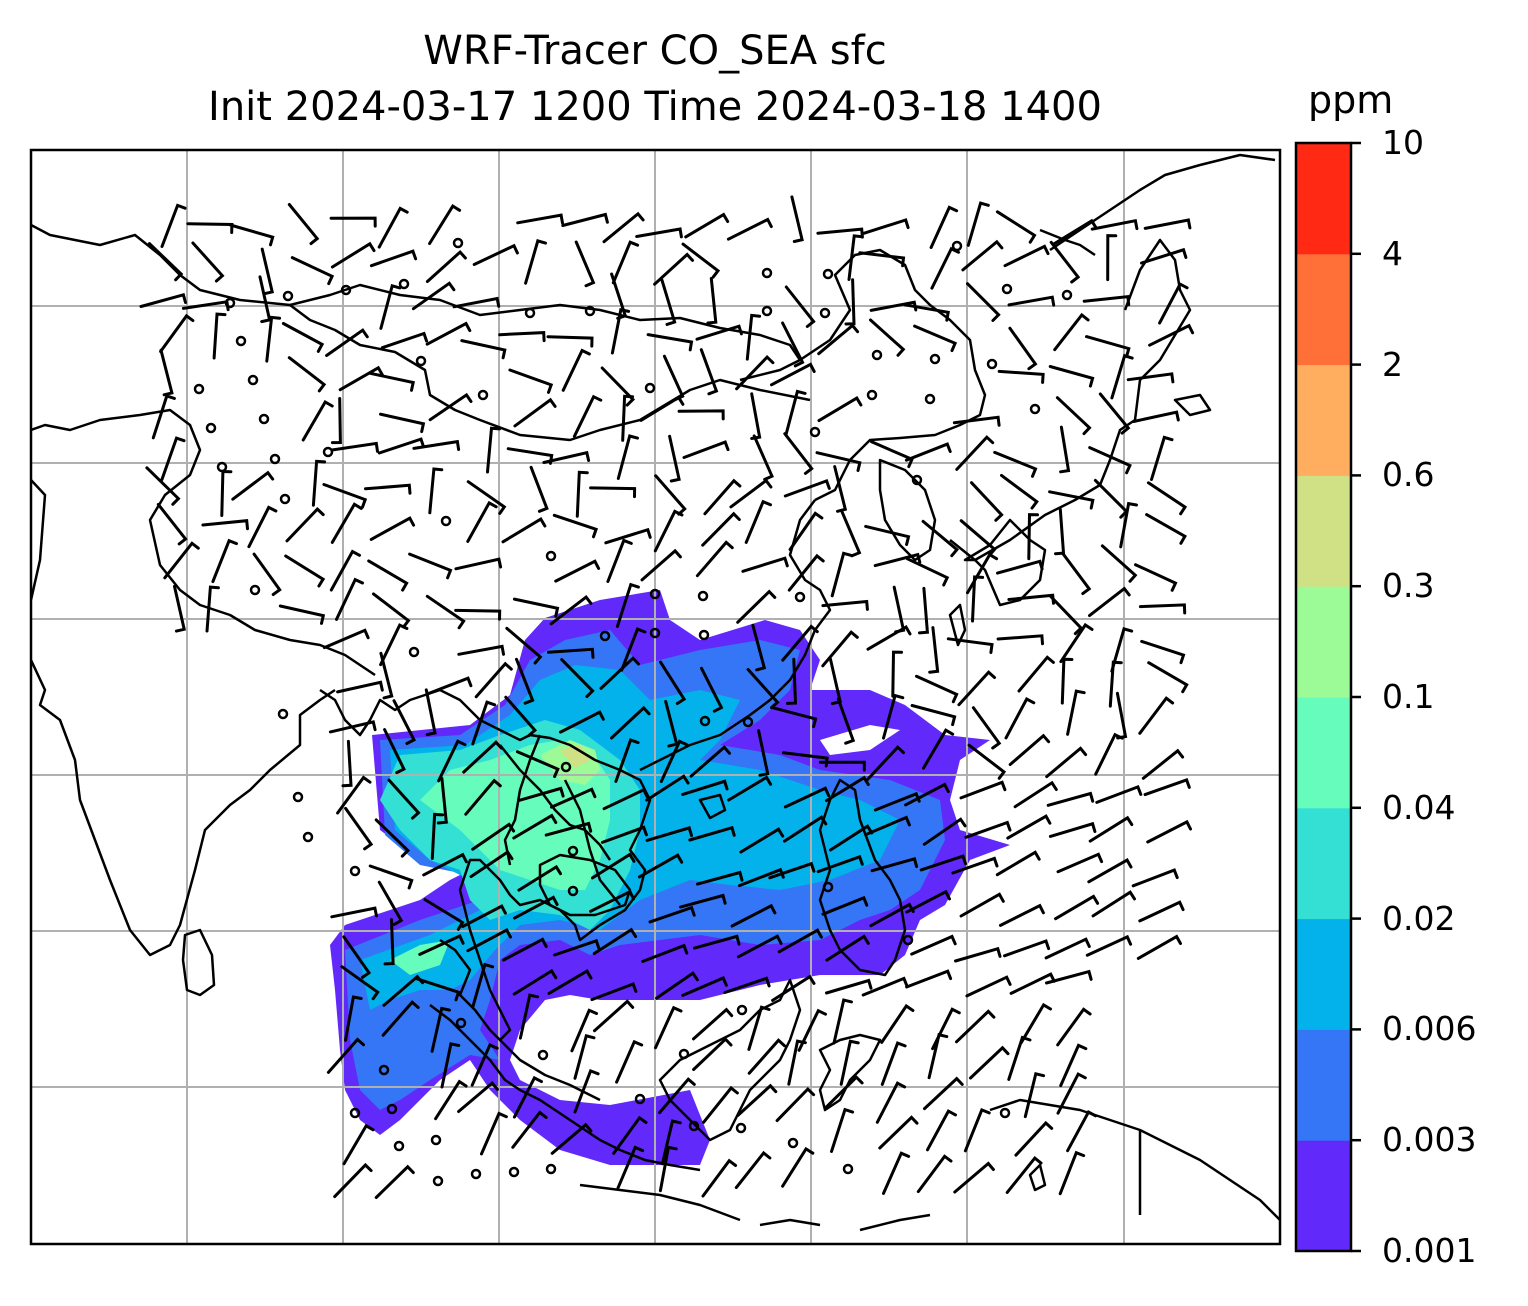 This screenshot has height=1306, width=1528. What do you see at coordinates (843, 635) in the screenshot?
I see `coastline-china-east` at bounding box center [843, 635].